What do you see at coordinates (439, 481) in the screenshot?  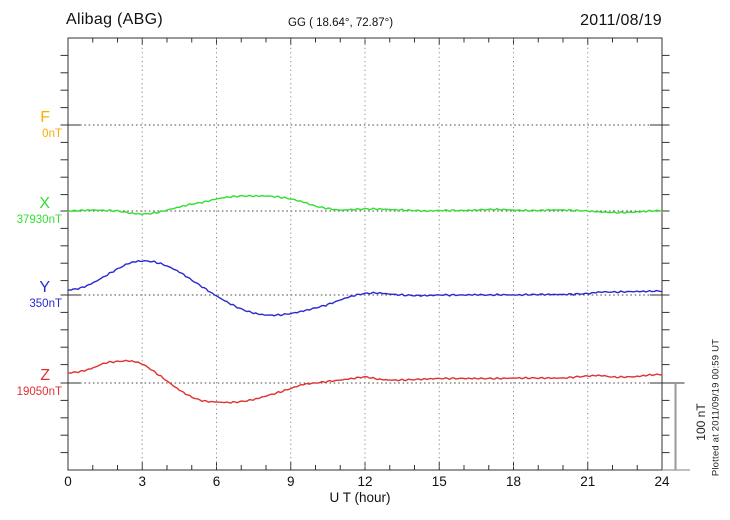 I see `x-tick-label: 15` at bounding box center [439, 481].